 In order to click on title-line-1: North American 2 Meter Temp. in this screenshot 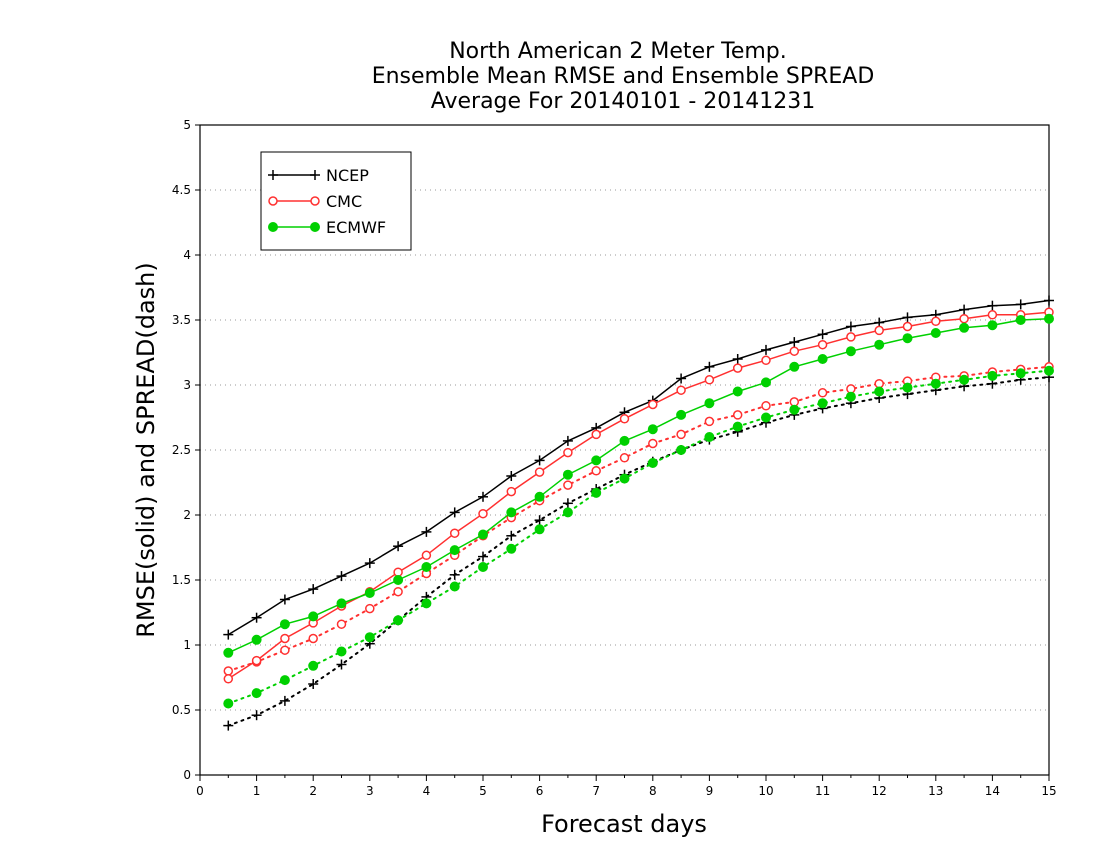, I will do `click(618, 51)`.